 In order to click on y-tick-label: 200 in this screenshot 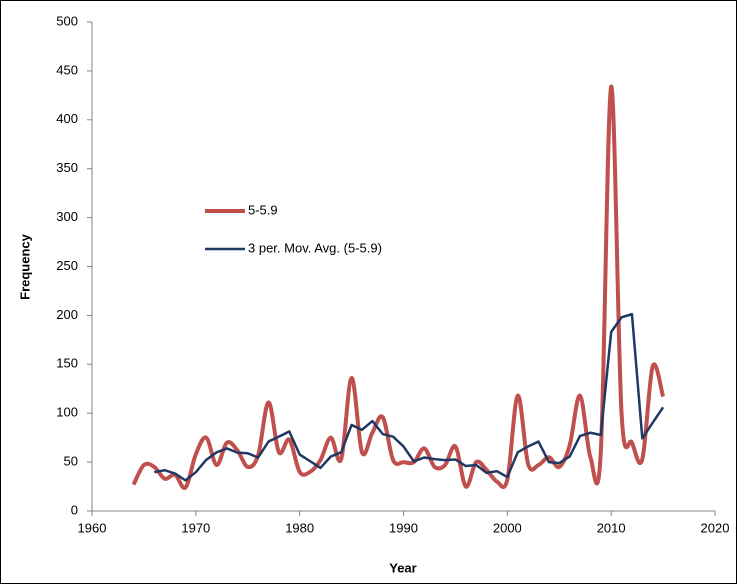, I will do `click(67, 314)`.